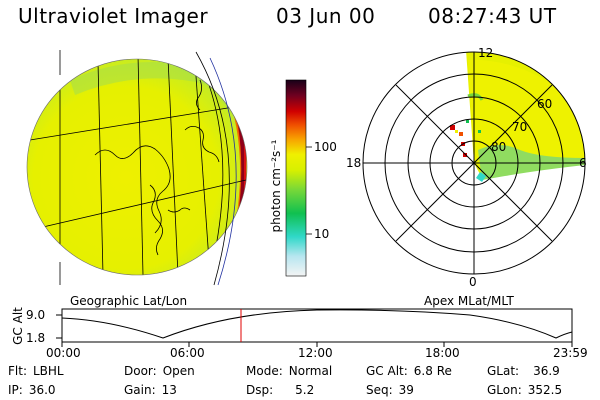 The width and height of the screenshot is (600, 400). Describe the element at coordinates (354, 163) in the screenshot. I see `mlt-label-18: 18` at that location.